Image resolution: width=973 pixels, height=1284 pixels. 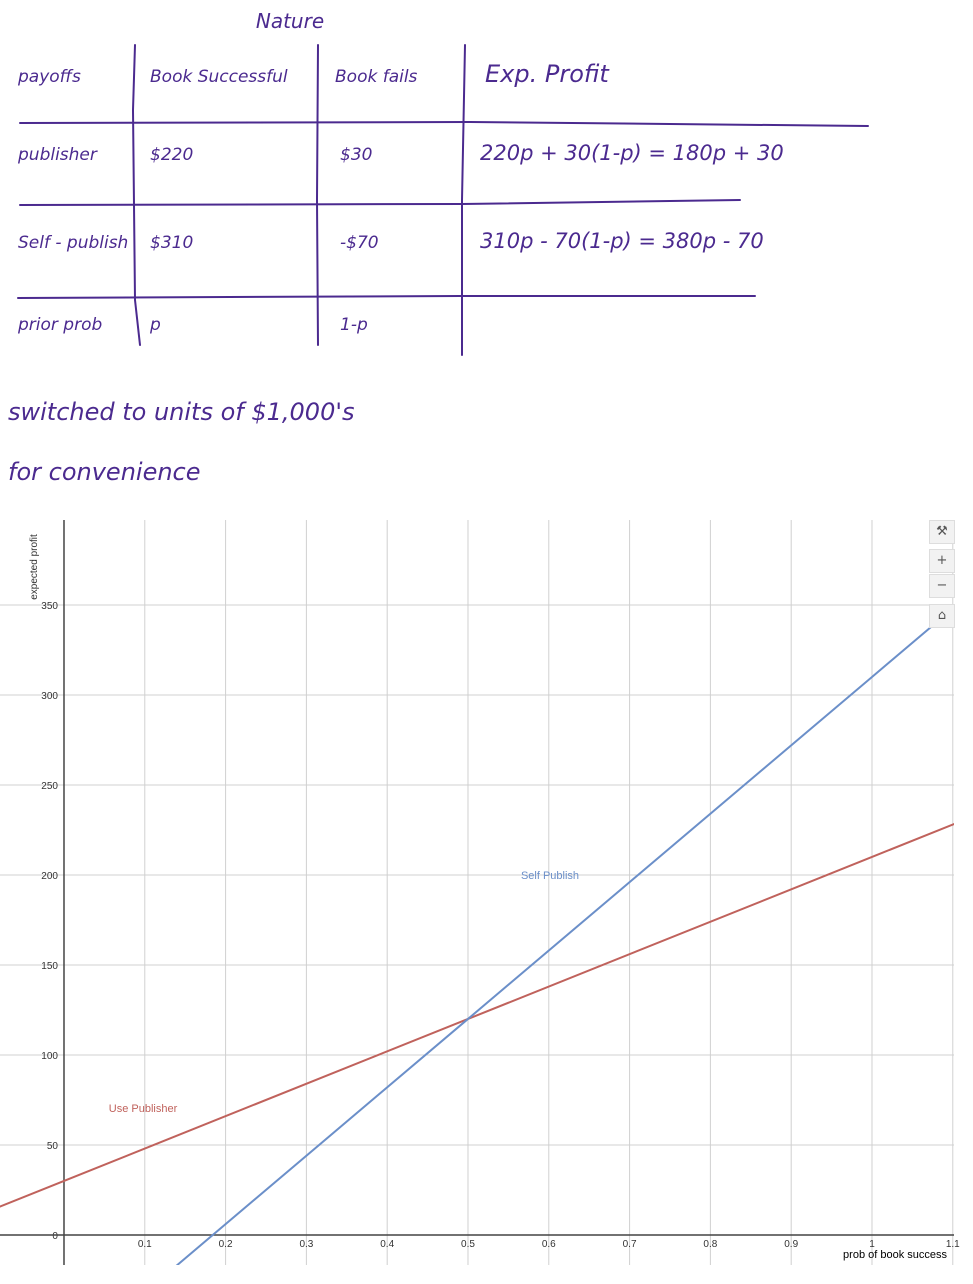 I want to click on column-header: payoffs, so click(x=49, y=77).